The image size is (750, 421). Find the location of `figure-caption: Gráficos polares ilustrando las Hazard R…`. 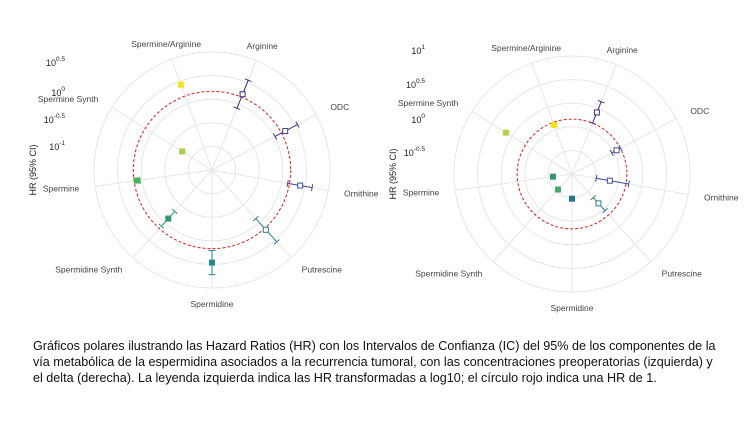

figure-caption: Gráficos polares ilustrando las Hazard R… is located at coordinates (374, 362).